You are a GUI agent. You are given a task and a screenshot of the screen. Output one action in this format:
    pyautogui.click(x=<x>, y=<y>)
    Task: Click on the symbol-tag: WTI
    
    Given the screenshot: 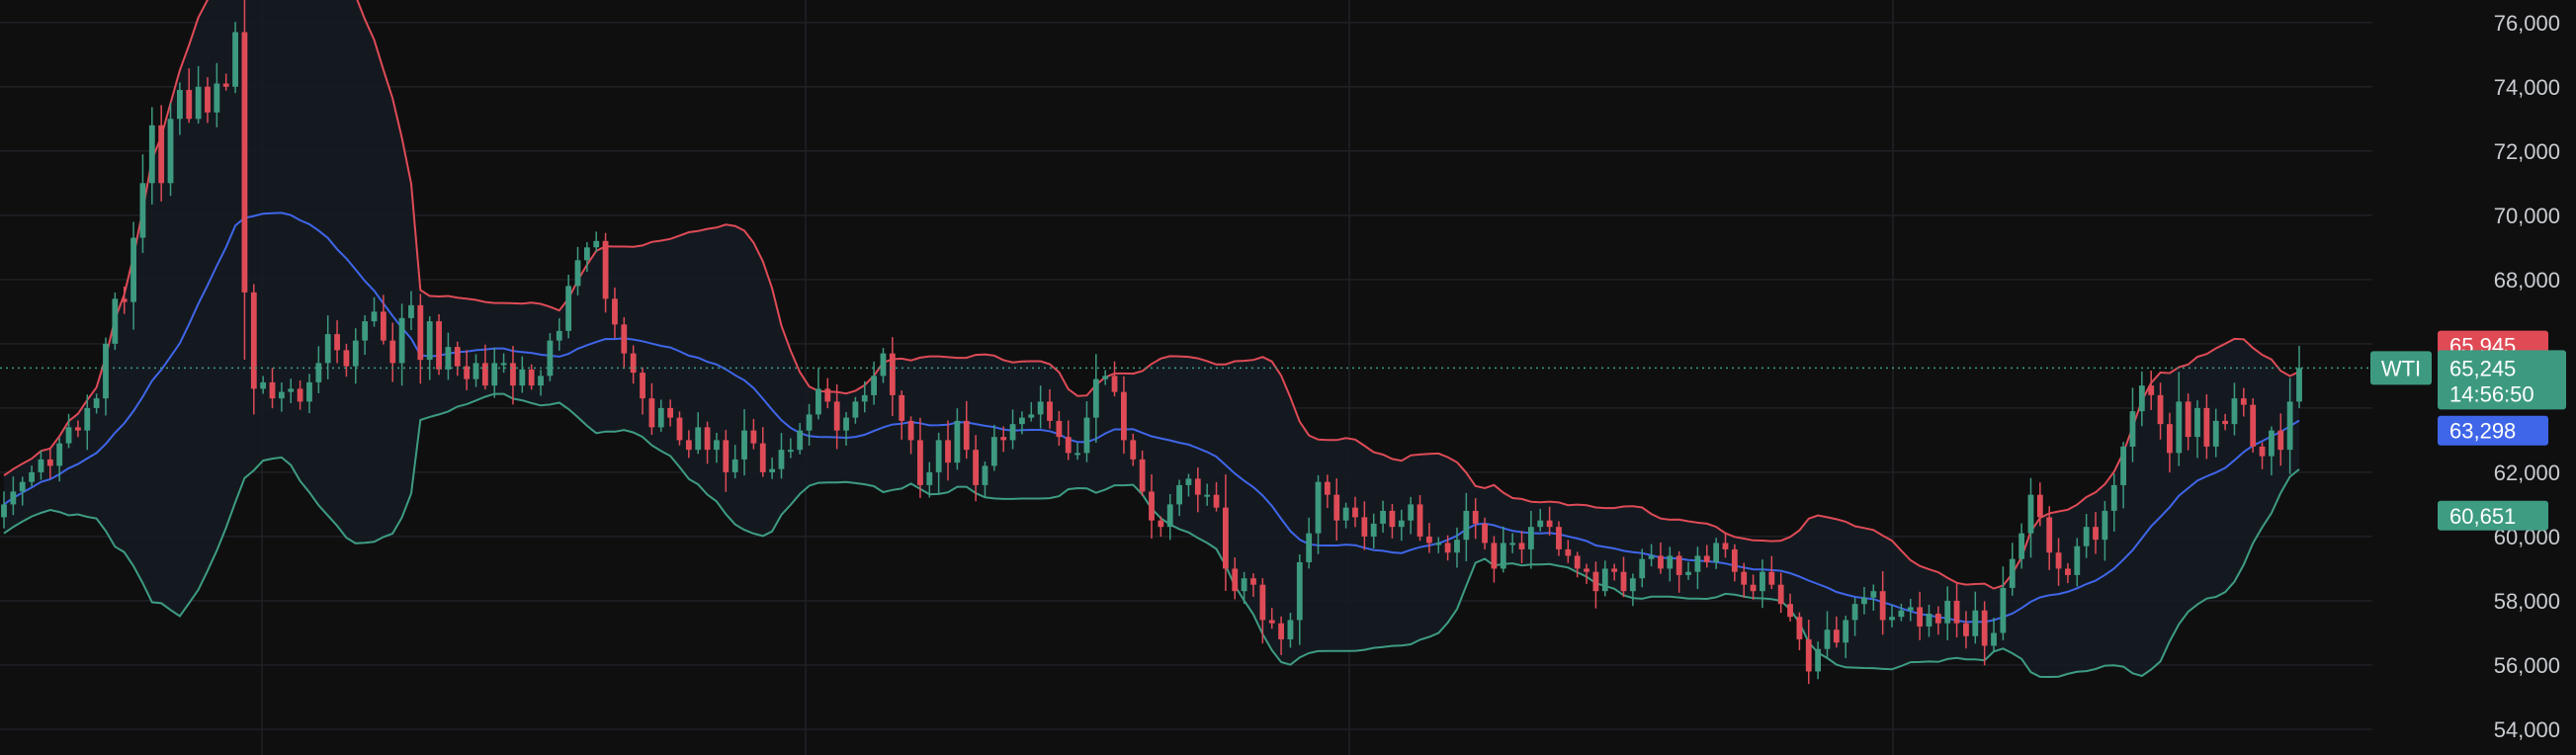 What is the action you would take?
    pyautogui.click(x=2401, y=368)
    